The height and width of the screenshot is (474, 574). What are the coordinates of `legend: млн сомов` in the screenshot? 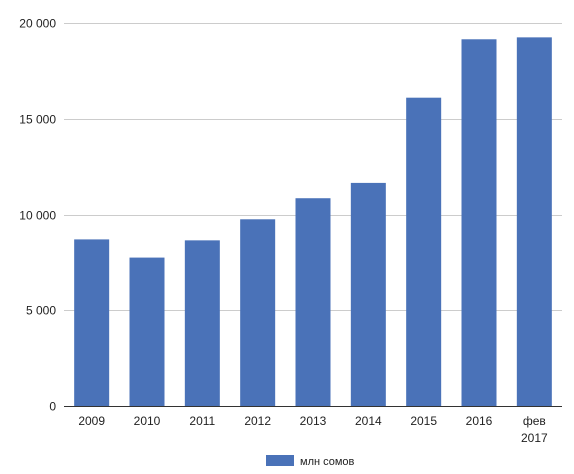 It's located at (310, 461).